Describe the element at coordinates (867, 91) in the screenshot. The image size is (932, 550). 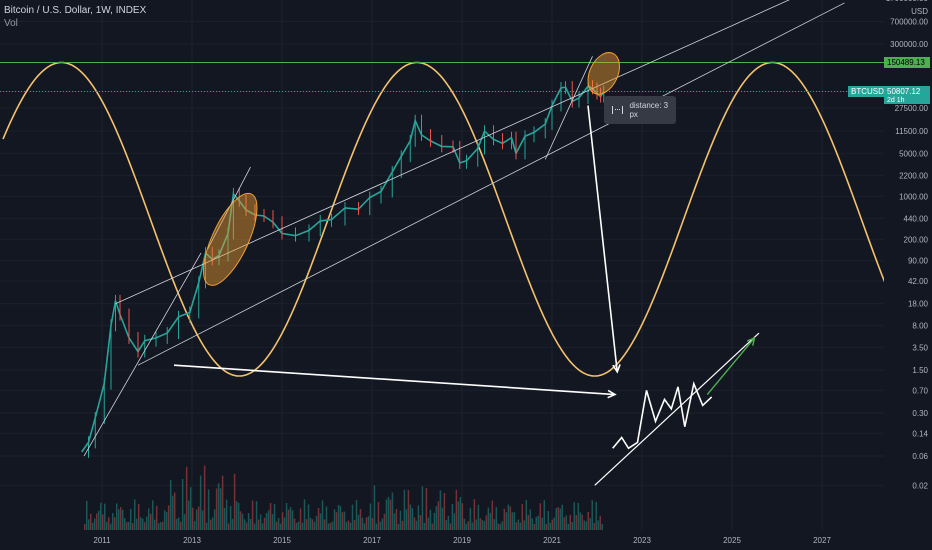
I see `symbol-tag: BTCUSD` at that location.